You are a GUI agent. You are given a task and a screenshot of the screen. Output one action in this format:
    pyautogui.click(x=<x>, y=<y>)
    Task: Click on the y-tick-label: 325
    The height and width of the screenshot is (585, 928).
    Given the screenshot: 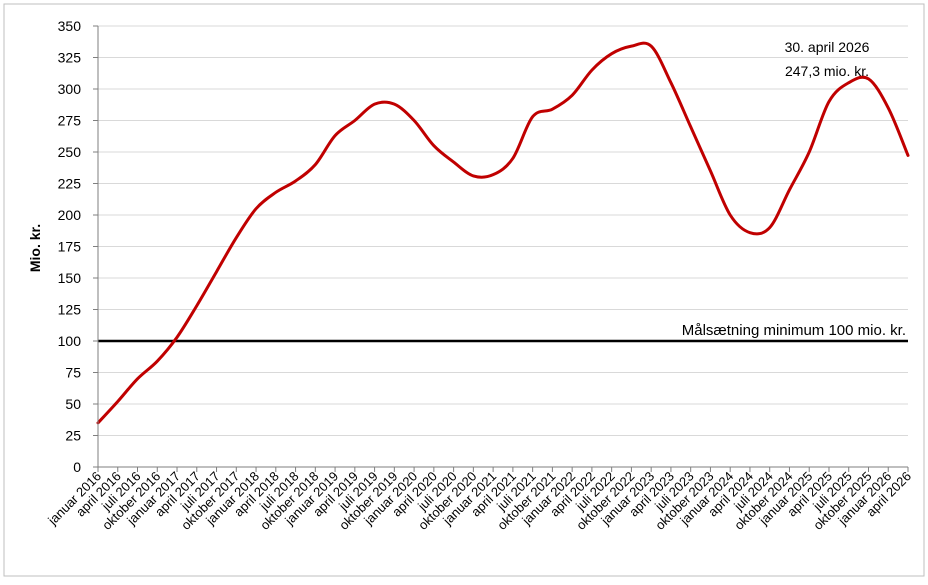 What is the action you would take?
    pyautogui.click(x=70, y=58)
    